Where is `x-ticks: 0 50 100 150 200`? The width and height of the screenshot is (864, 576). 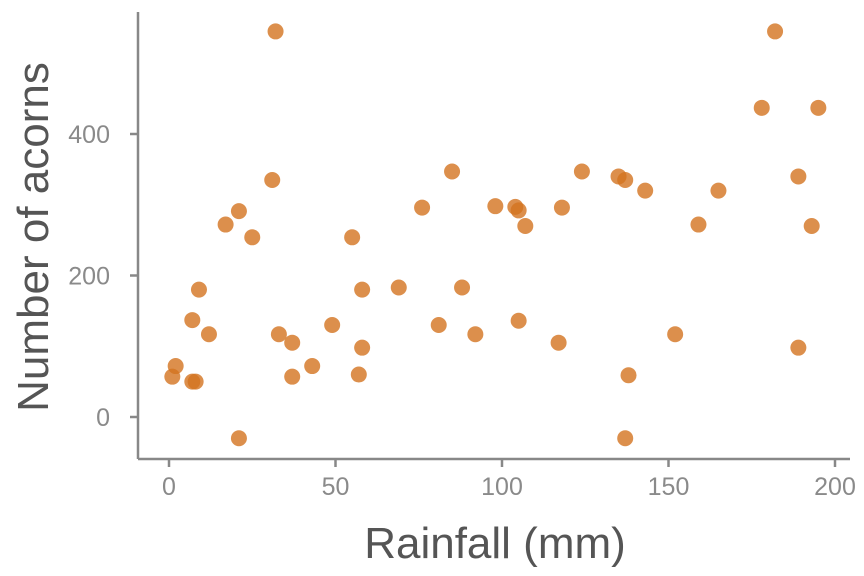 x-ticks: 0 50 100 150 200 is located at coordinates (509, 480).